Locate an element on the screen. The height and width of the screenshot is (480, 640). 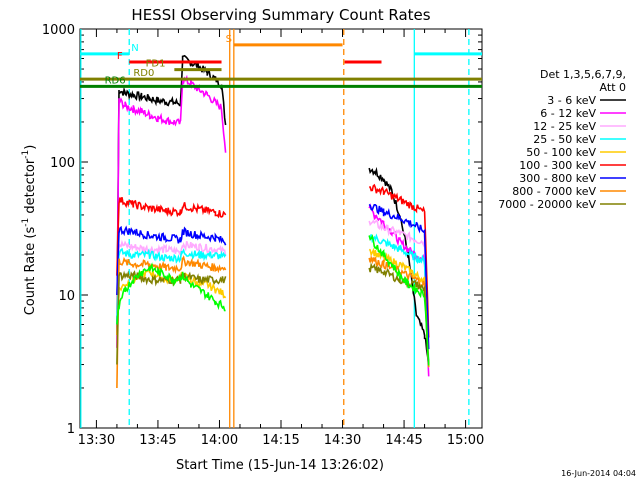
legend-label-50-100-kev: 50 - 100 keV is located at coordinates (561, 152).